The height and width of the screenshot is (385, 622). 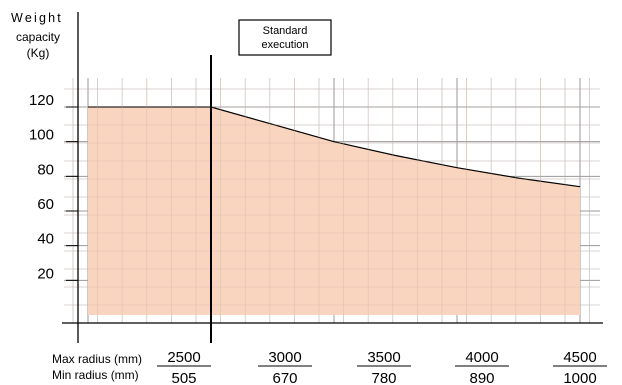 What do you see at coordinates (579, 377) in the screenshot?
I see `x-tick-min-label: 1000` at bounding box center [579, 377].